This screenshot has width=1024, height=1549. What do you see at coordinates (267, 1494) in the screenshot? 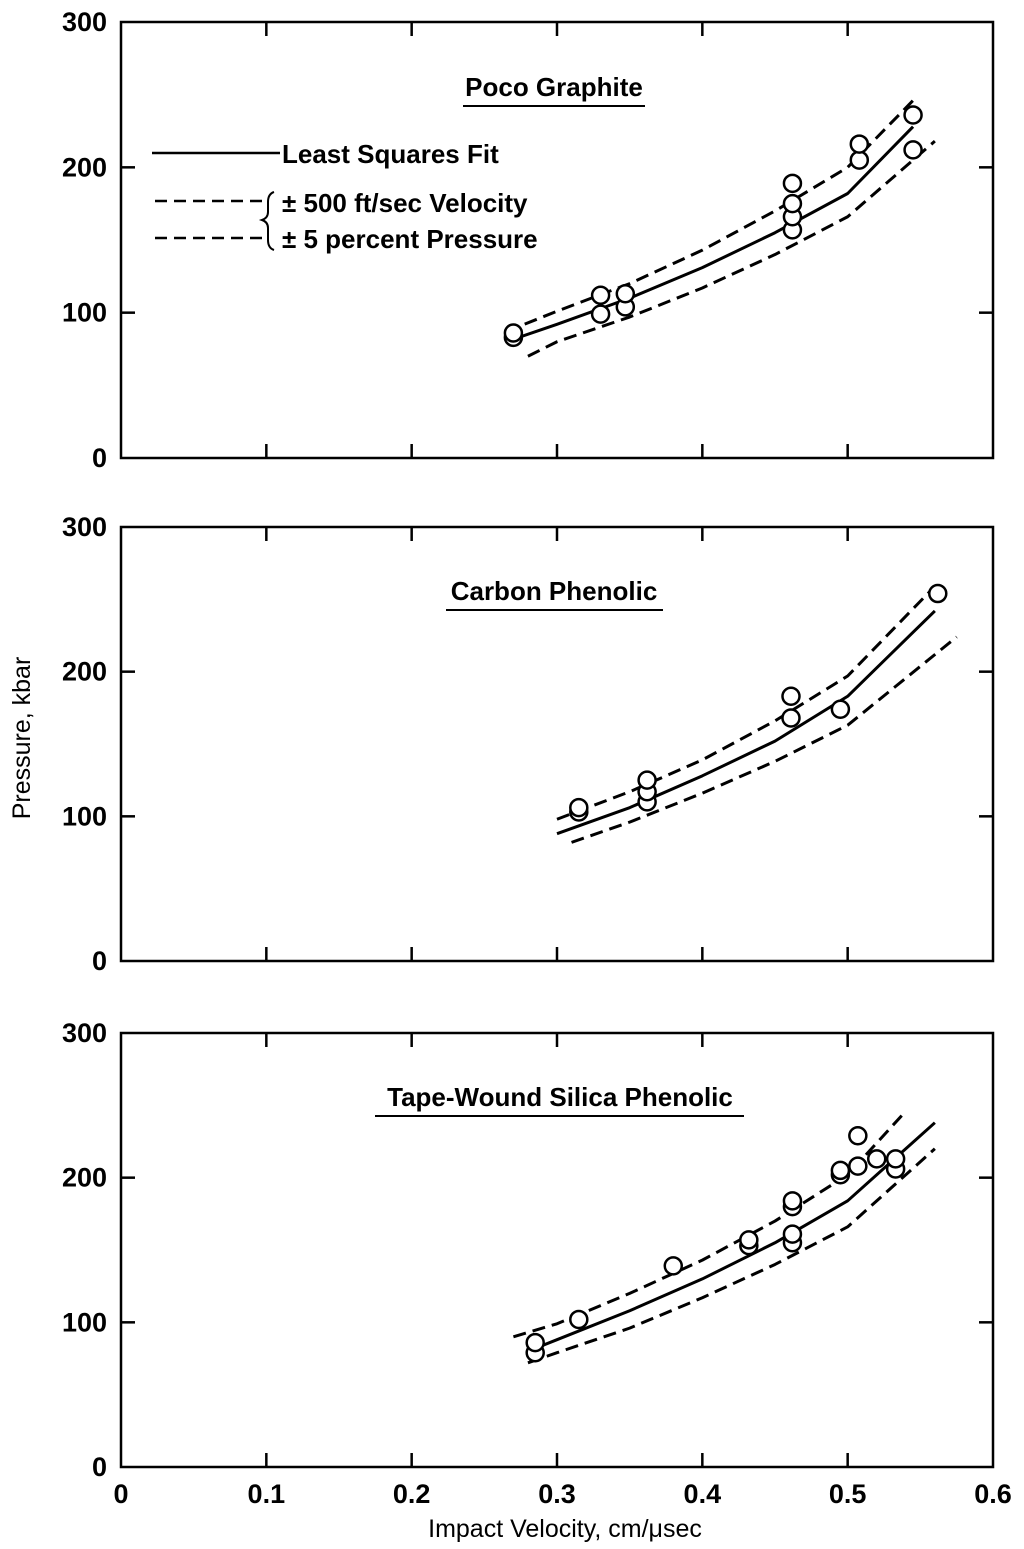
I see `x-tick-label: 0.1` at bounding box center [267, 1494].